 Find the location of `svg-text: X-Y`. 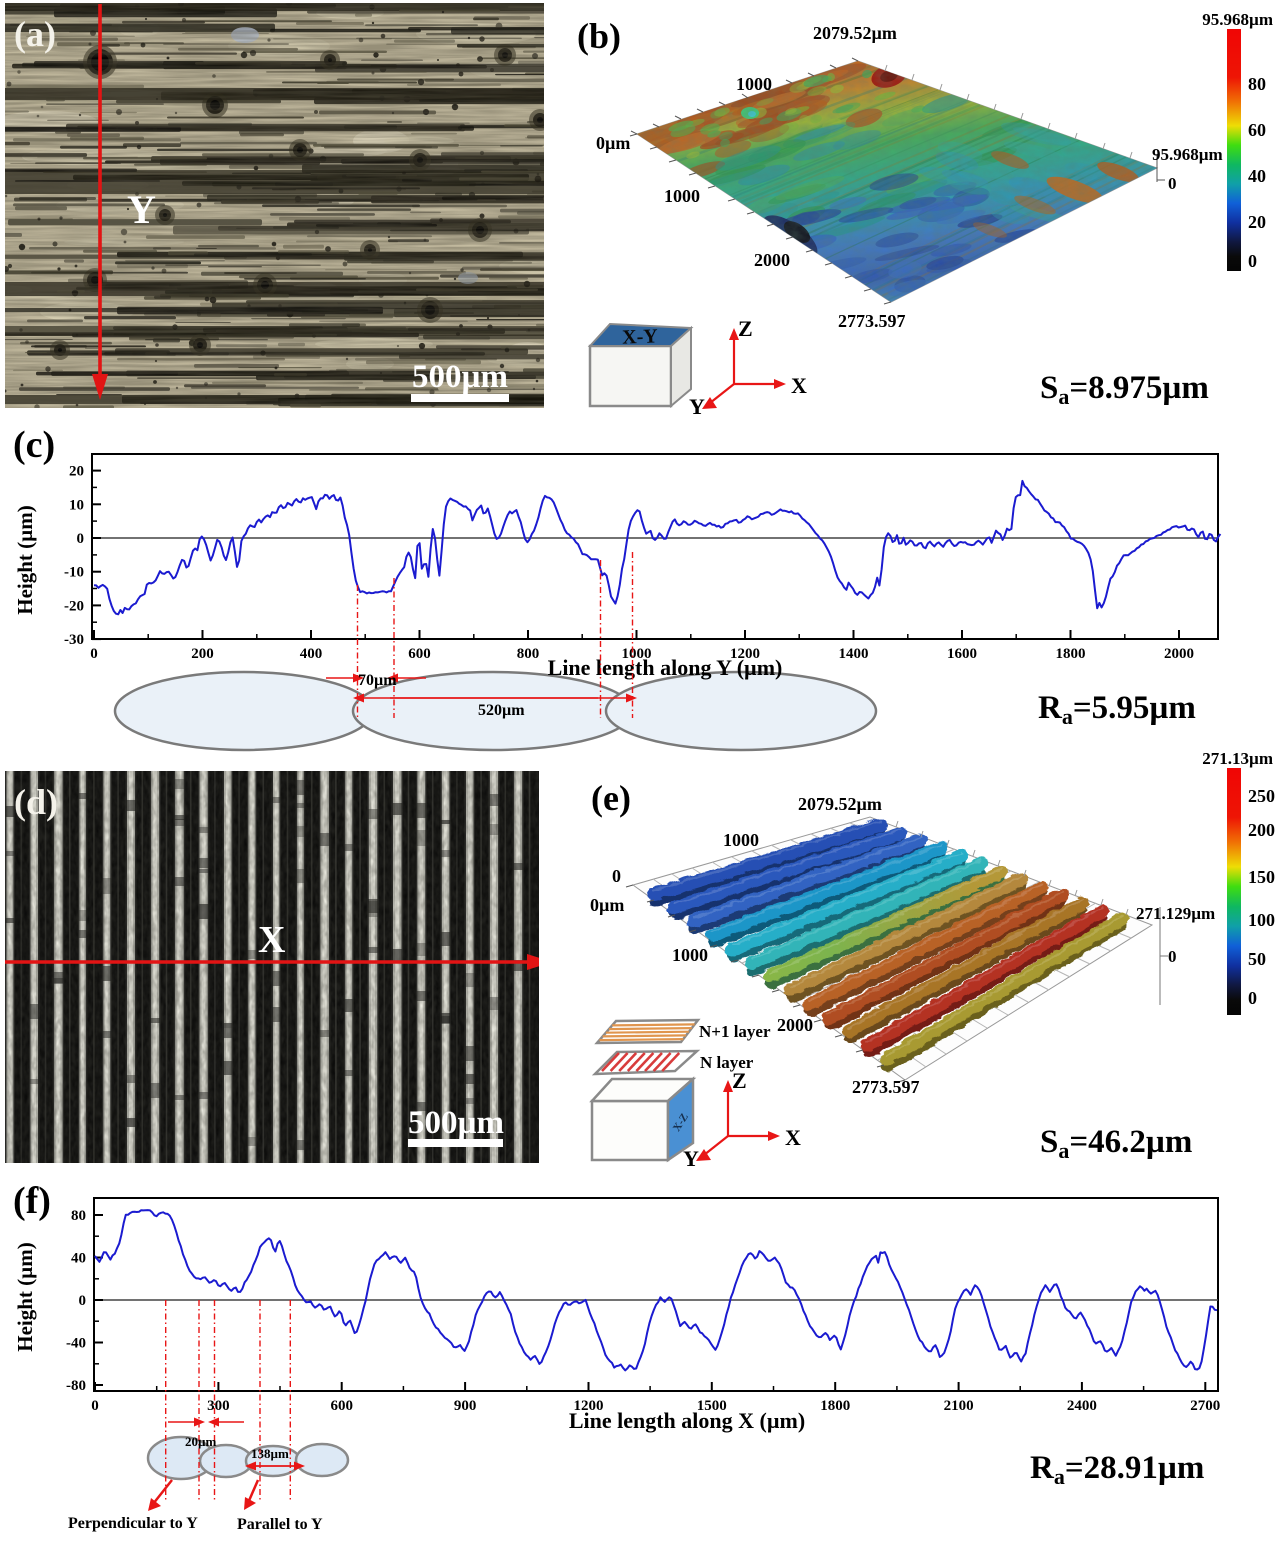

svg-text: X-Y is located at coordinates (640, 336).